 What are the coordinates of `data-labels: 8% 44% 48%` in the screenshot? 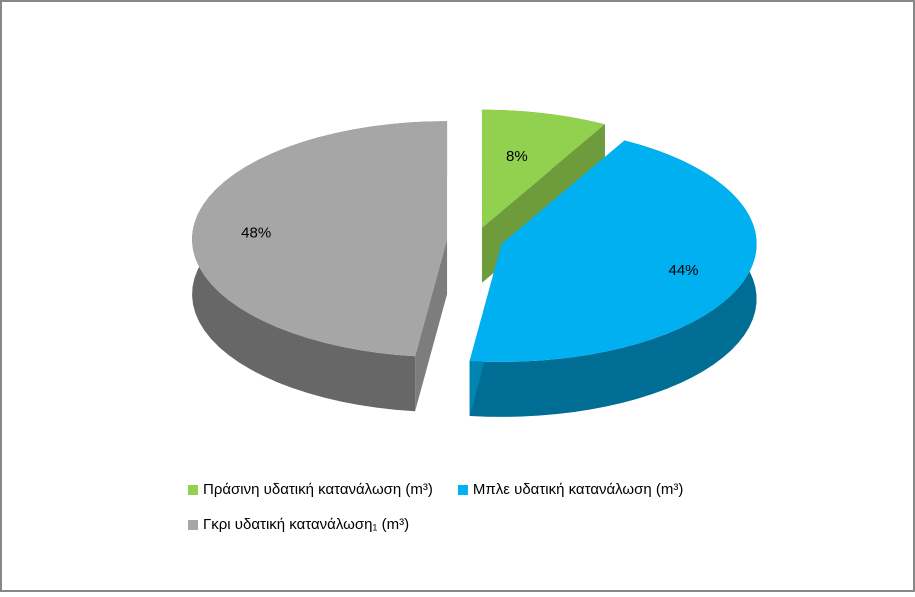 It's located at (469, 213).